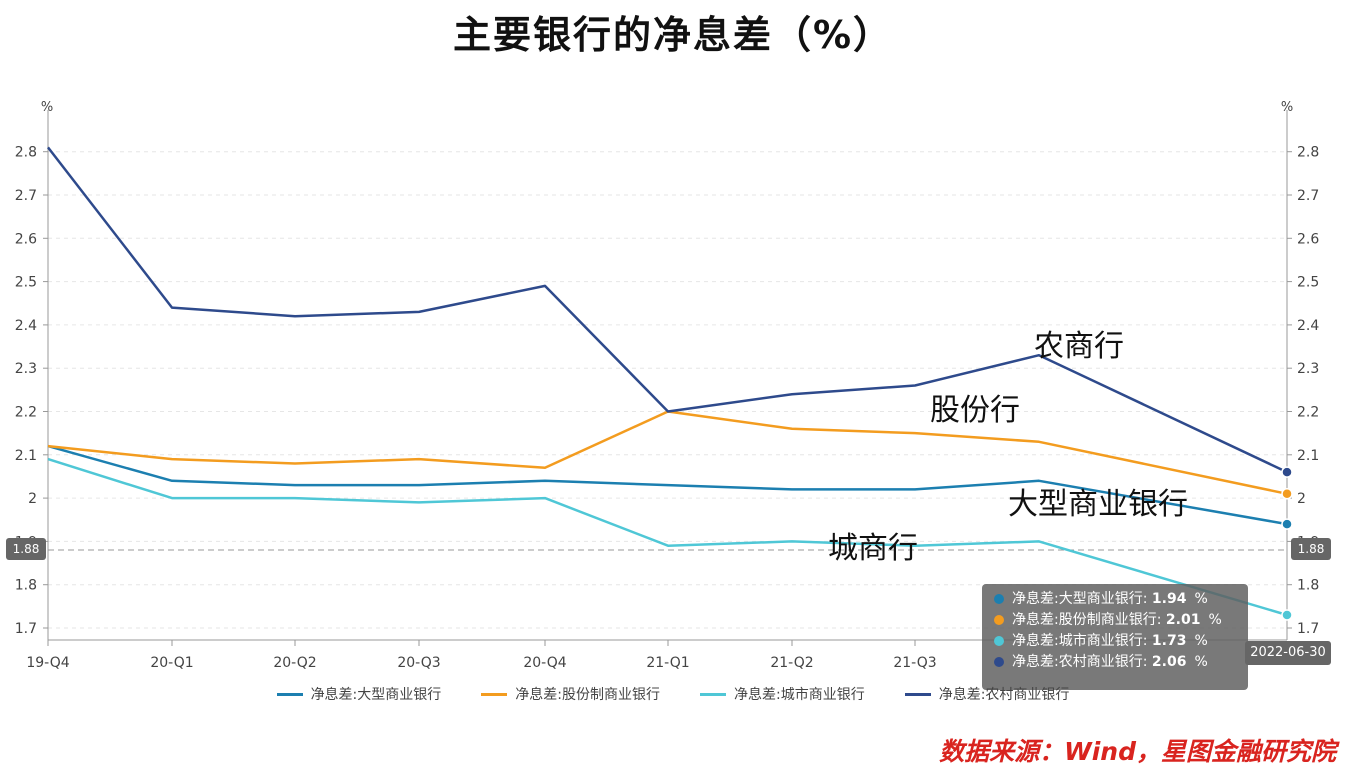 This screenshot has height=770, width=1346. I want to click on legend-item-rural-bank: 净息差:农村商业银行, so click(987, 694).